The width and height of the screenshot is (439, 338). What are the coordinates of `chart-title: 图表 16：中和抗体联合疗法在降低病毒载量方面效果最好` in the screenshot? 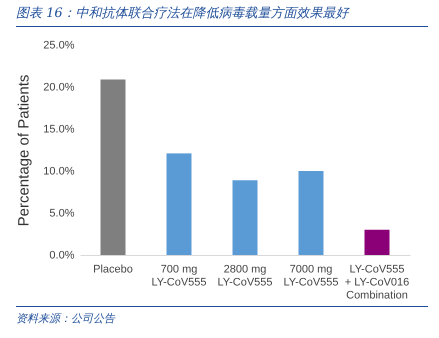 It's located at (222, 15).